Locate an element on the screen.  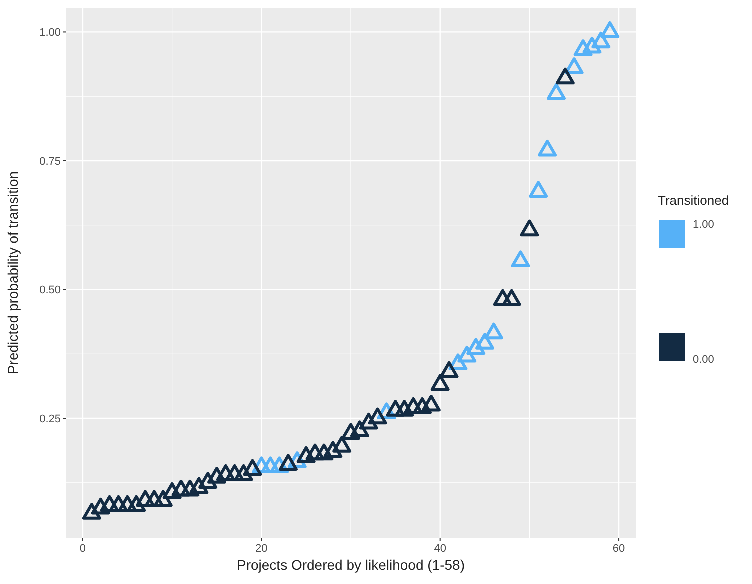
y-tick-label: 1.00 is located at coordinates (50, 33).